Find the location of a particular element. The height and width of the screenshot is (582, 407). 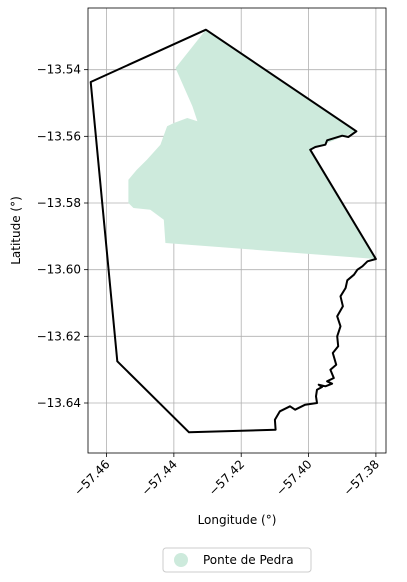

legend-marker-ponte-de-pedra is located at coordinates (181, 560).